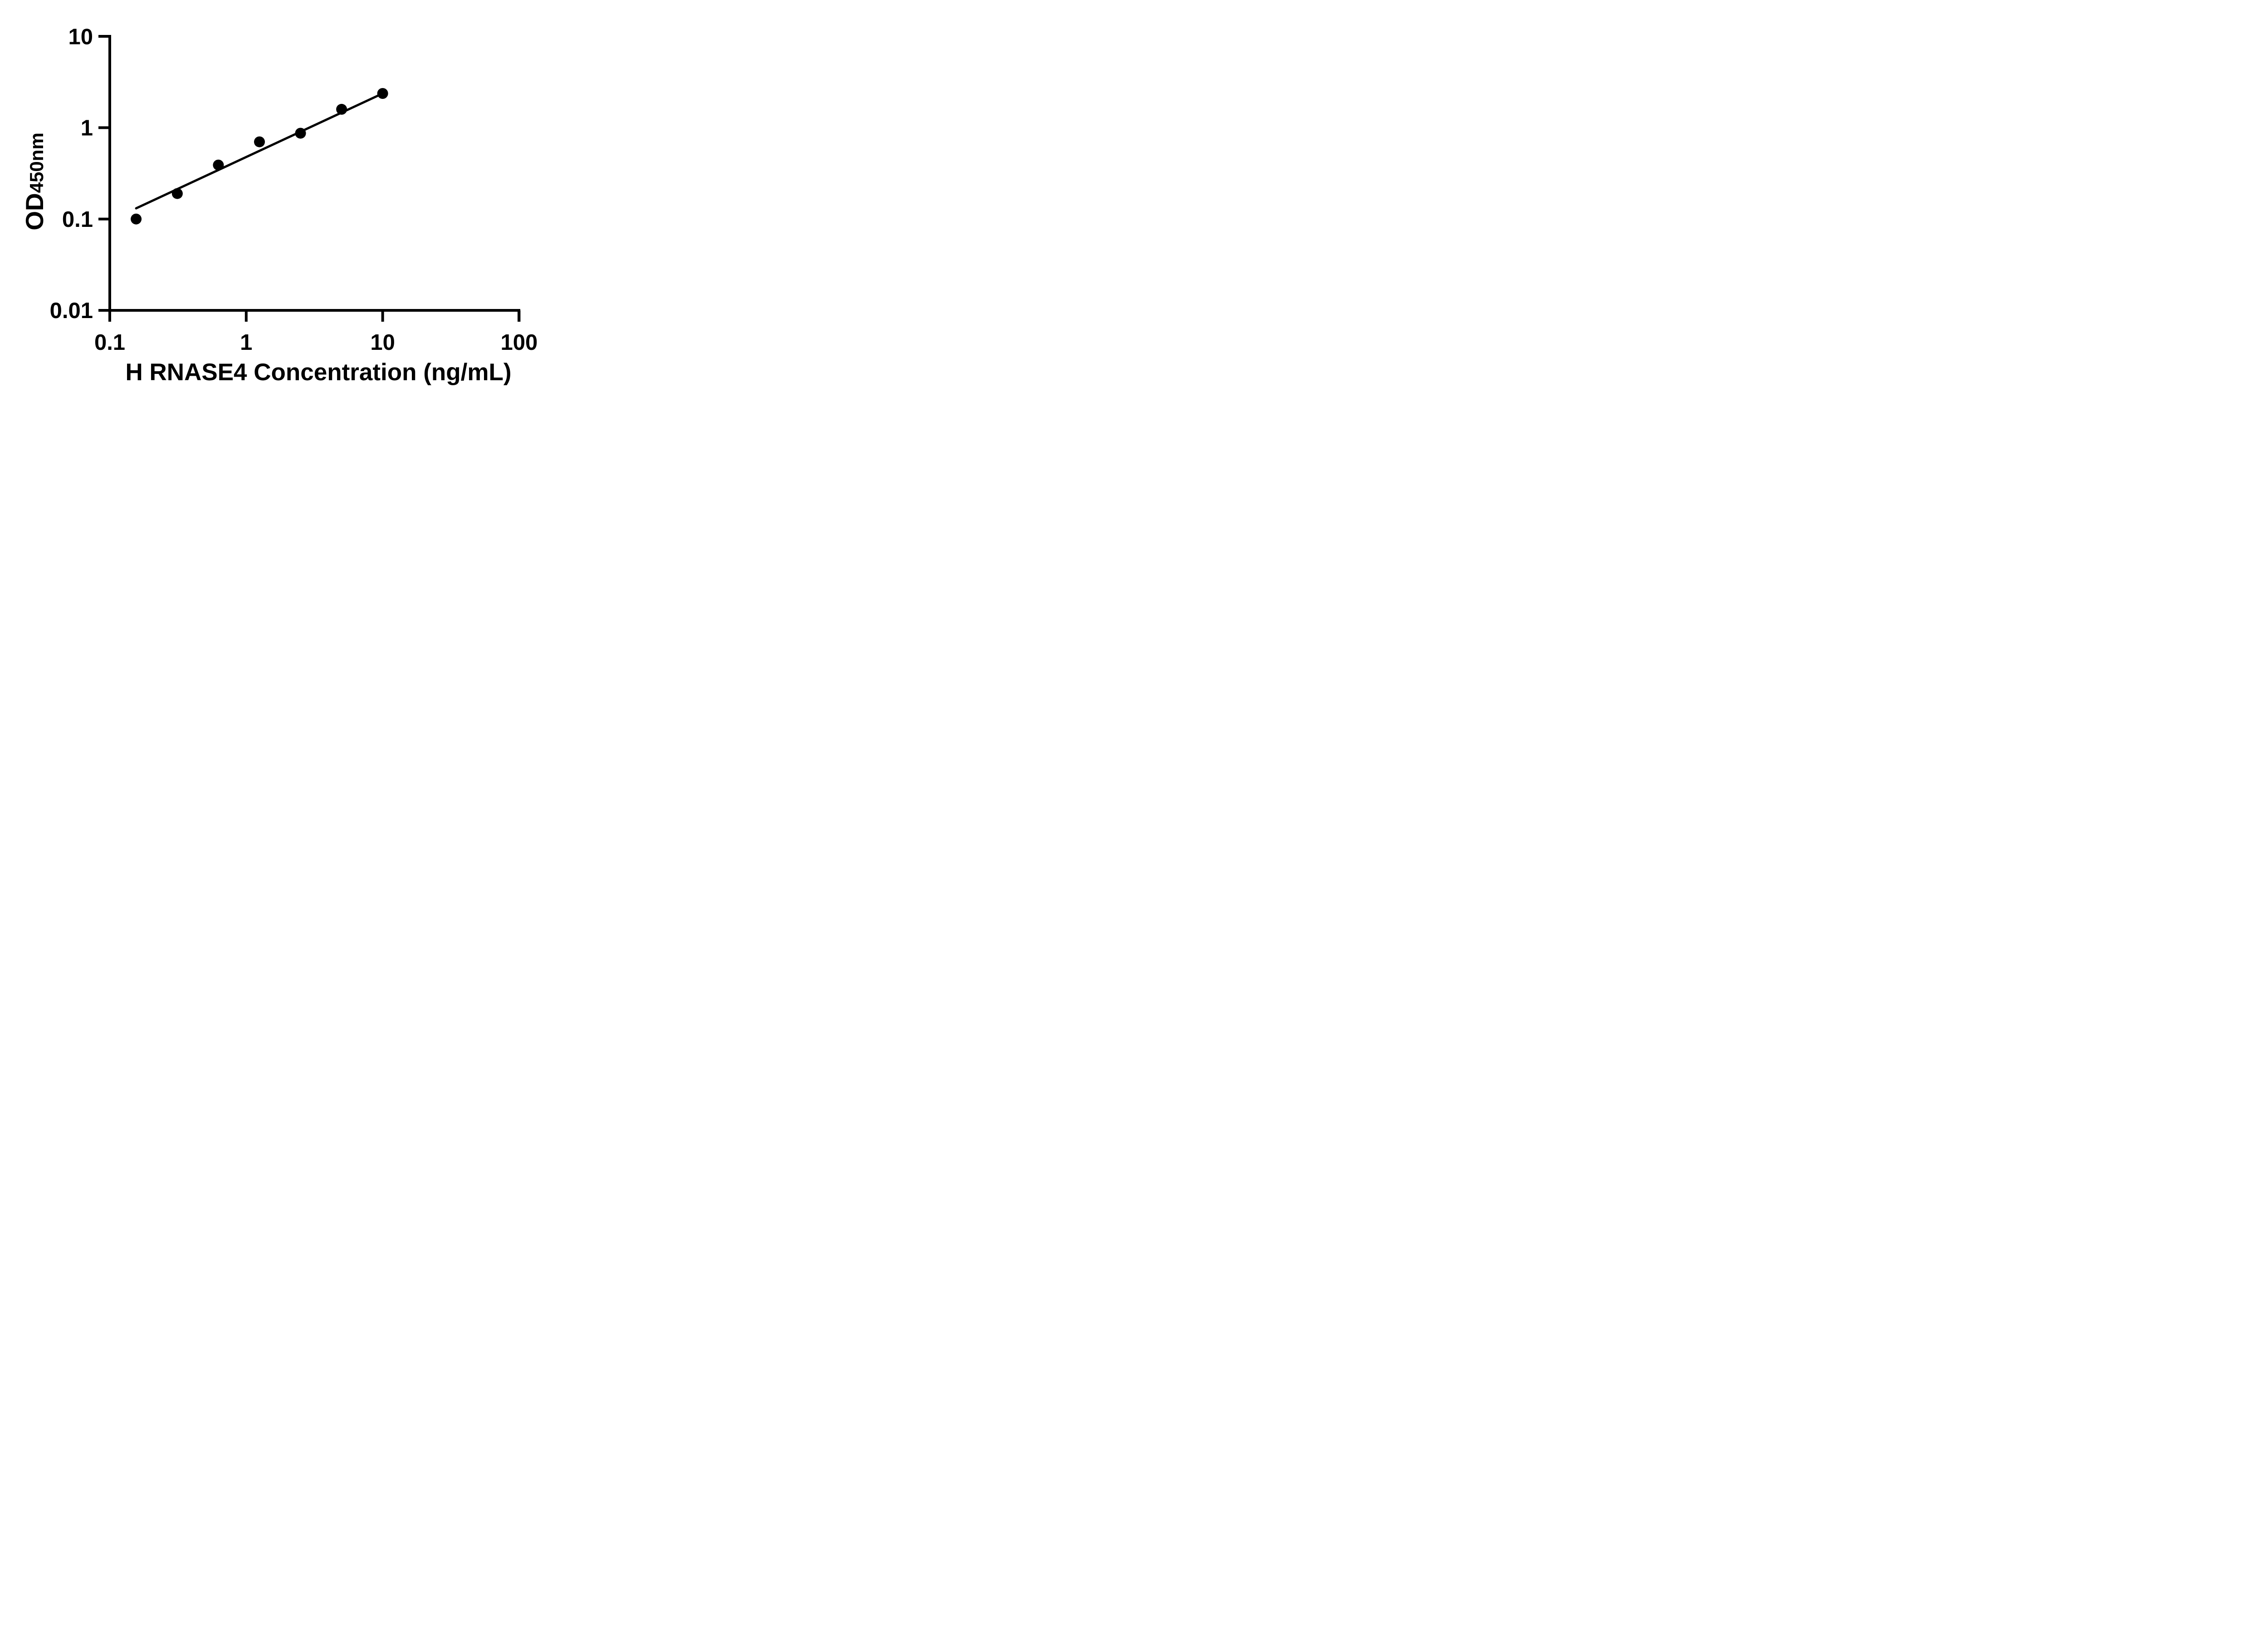 Image resolution: width=2268 pixels, height=1628 pixels. Describe the element at coordinates (72, 311) in the screenshot. I see `y-tick-label: 0.01` at that location.